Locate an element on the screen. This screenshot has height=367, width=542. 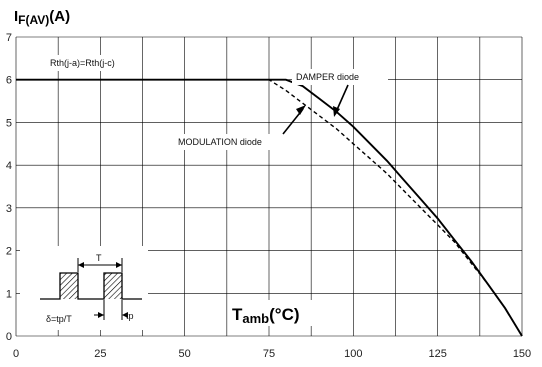
legend-damper: DAMPER diode is located at coordinates (327, 77).